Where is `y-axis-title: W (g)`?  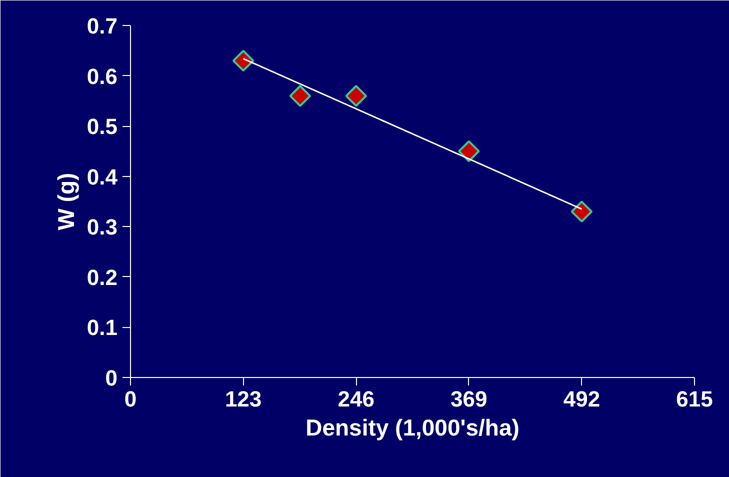 y-axis-title: W (g) is located at coordinates (65, 201).